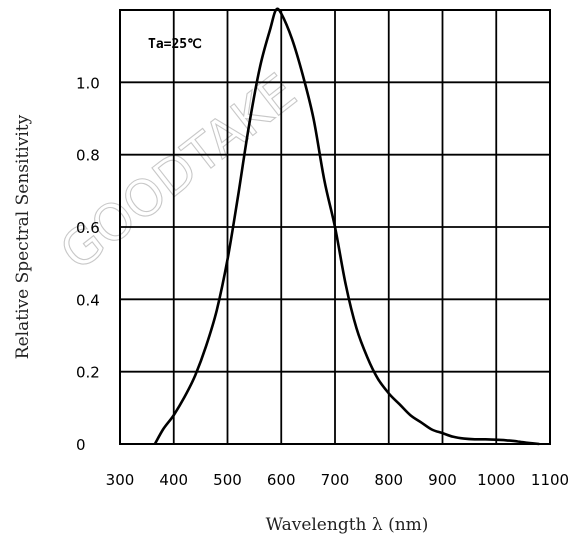  What do you see at coordinates (496, 480) in the screenshot?
I see `x-tick-label: 1000` at bounding box center [496, 480].